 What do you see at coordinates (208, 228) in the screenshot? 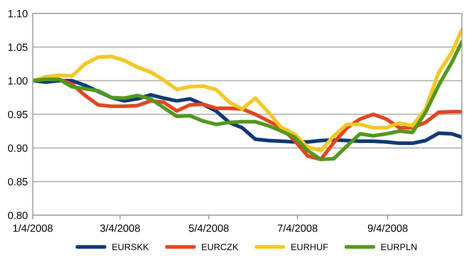
I see `x-tick-label: 5/4/2008` at bounding box center [208, 228].